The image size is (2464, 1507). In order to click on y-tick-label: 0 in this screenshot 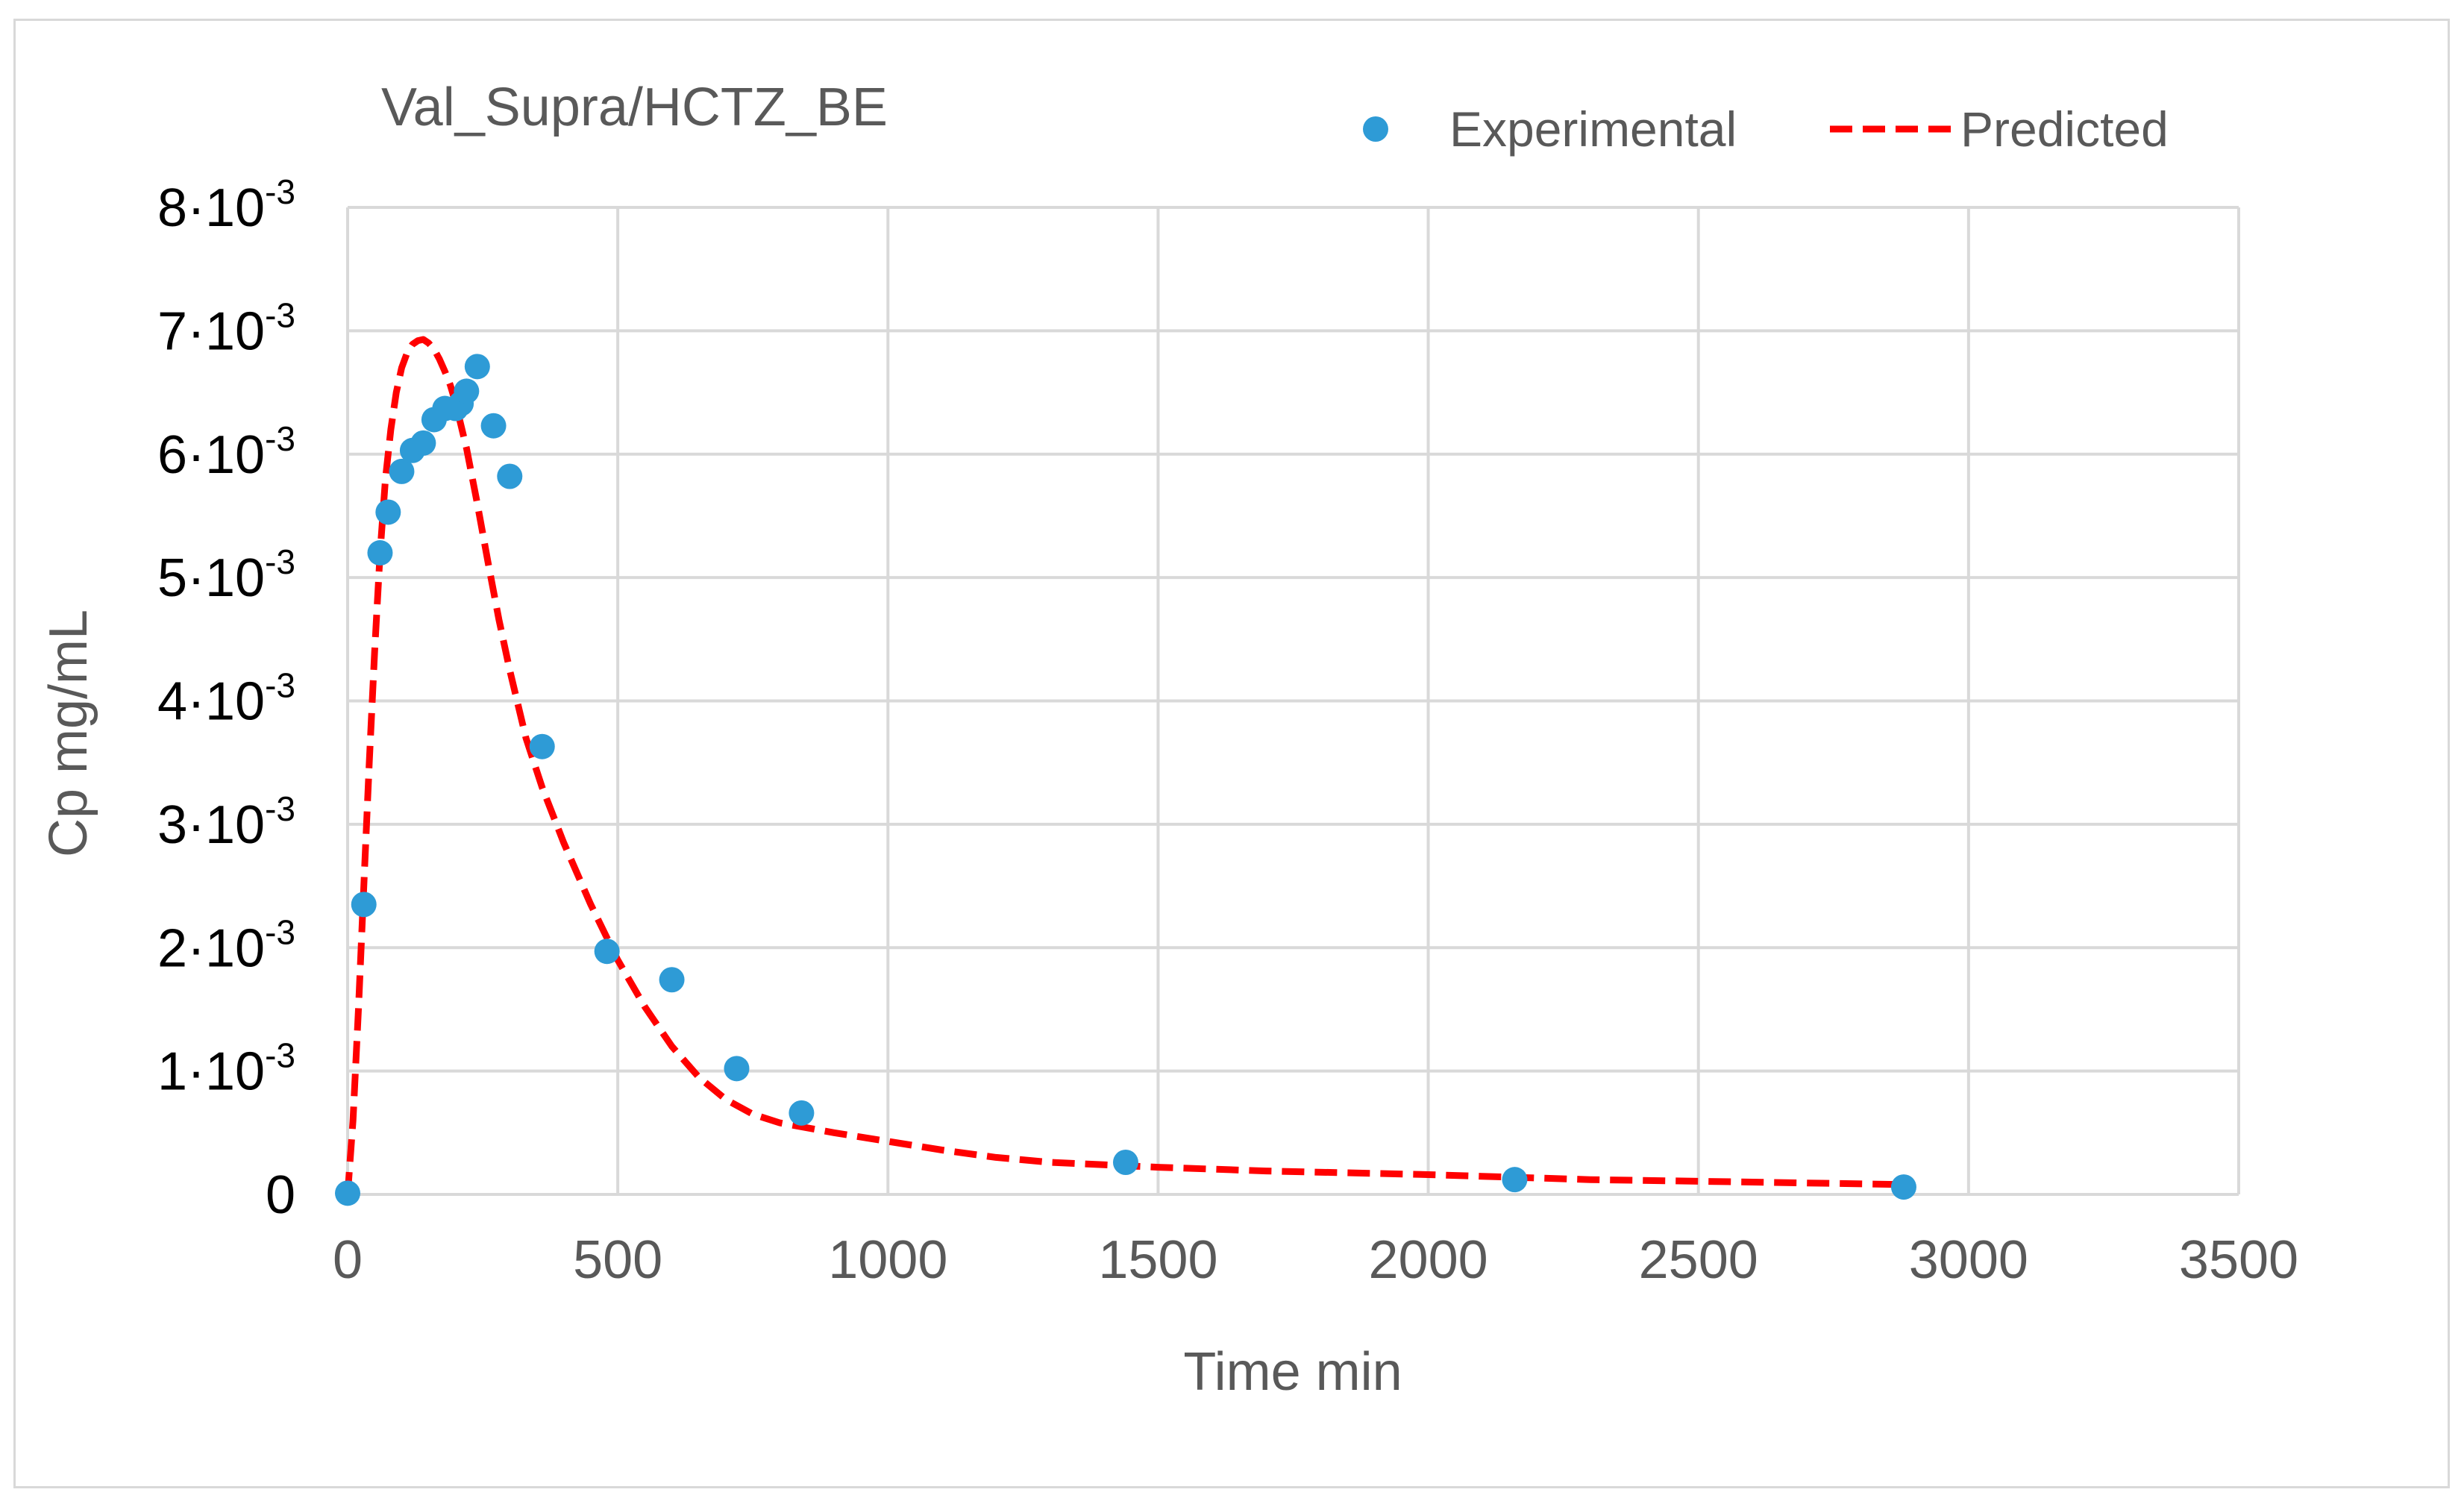, I will do `click(280, 1195)`.